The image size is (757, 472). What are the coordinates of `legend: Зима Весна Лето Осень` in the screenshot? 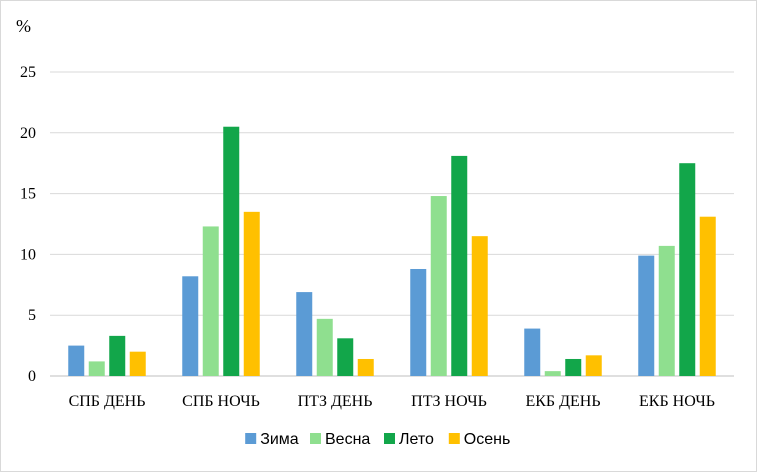 It's located at (377, 439).